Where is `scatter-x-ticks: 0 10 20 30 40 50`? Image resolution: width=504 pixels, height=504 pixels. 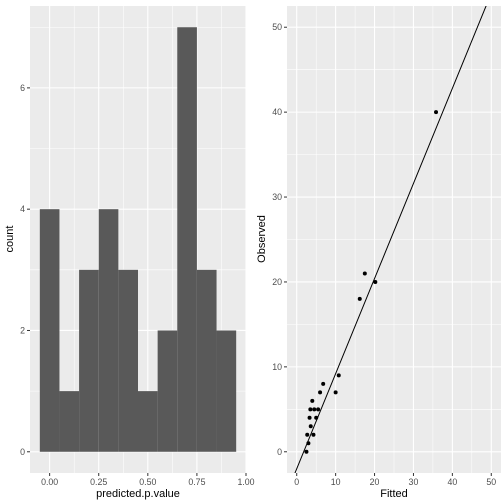
scatter-x-ticks: 0 10 20 30 40 50 is located at coordinates (395, 480).